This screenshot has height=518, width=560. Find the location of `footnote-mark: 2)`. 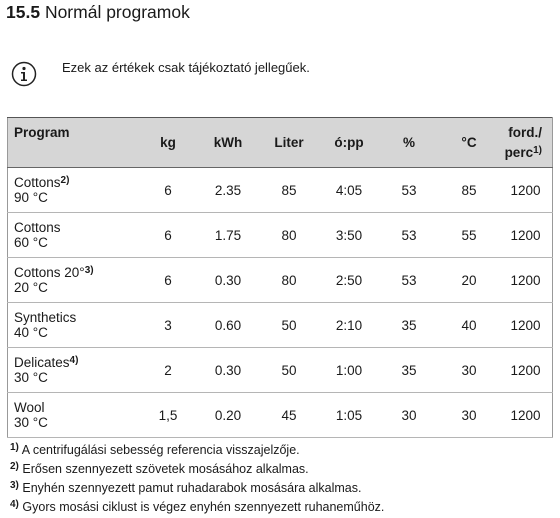

footnote-mark: 2) is located at coordinates (14, 466).